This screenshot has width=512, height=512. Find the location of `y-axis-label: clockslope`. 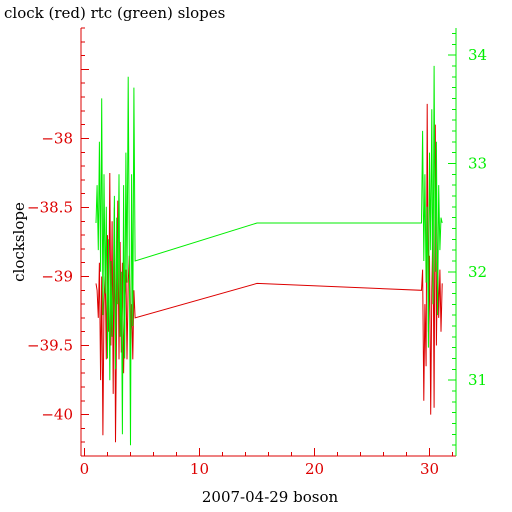

y-axis-label: clockslope is located at coordinates (19, 242).